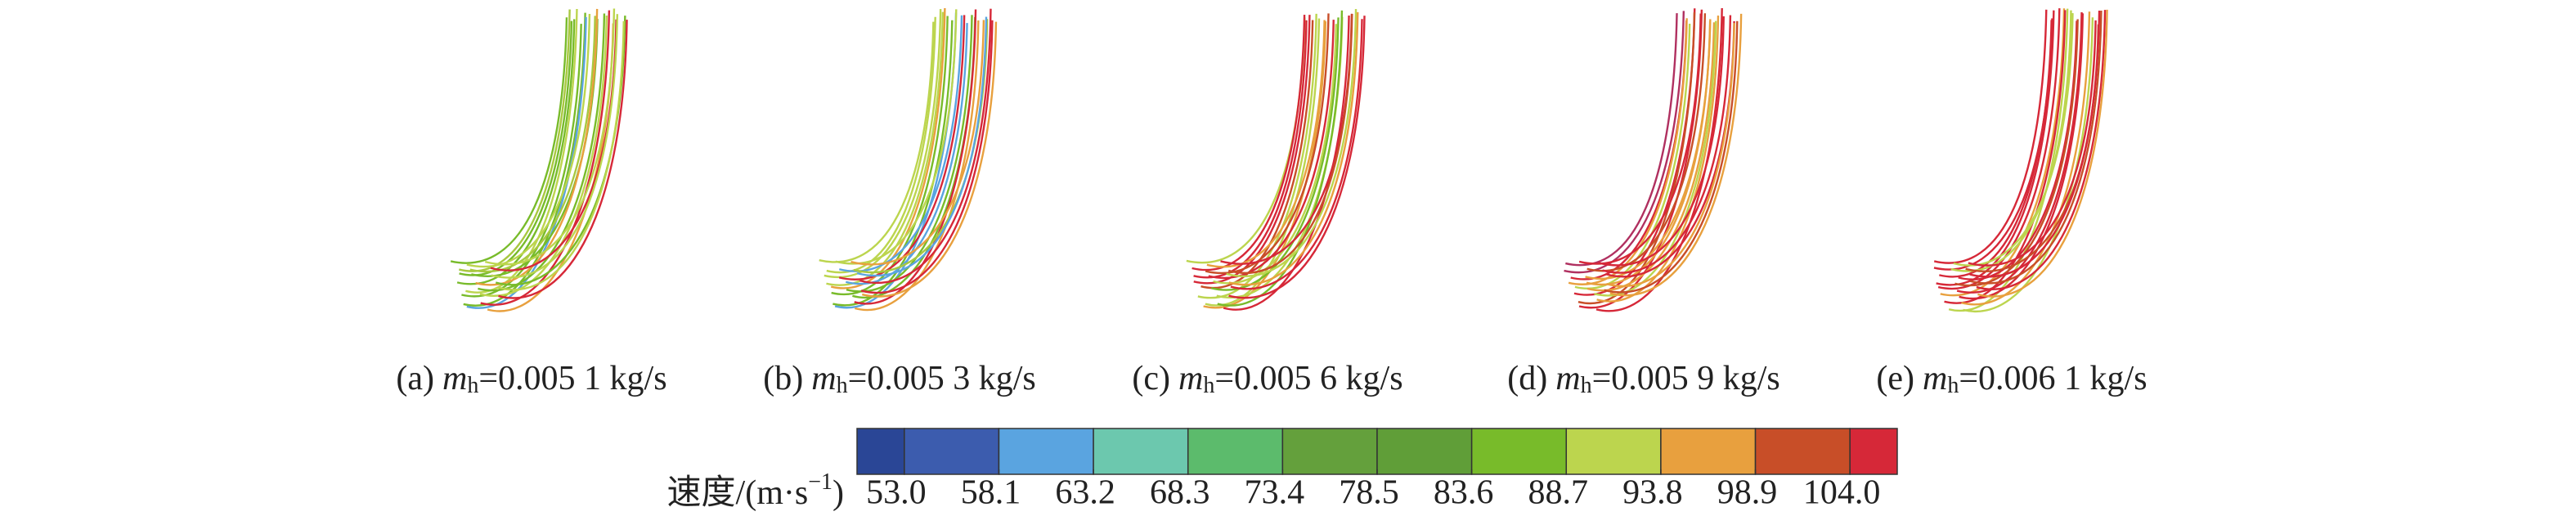 This screenshot has width=2576, height=525. I want to click on colorbar-tick-label: 78.5, so click(1369, 493).